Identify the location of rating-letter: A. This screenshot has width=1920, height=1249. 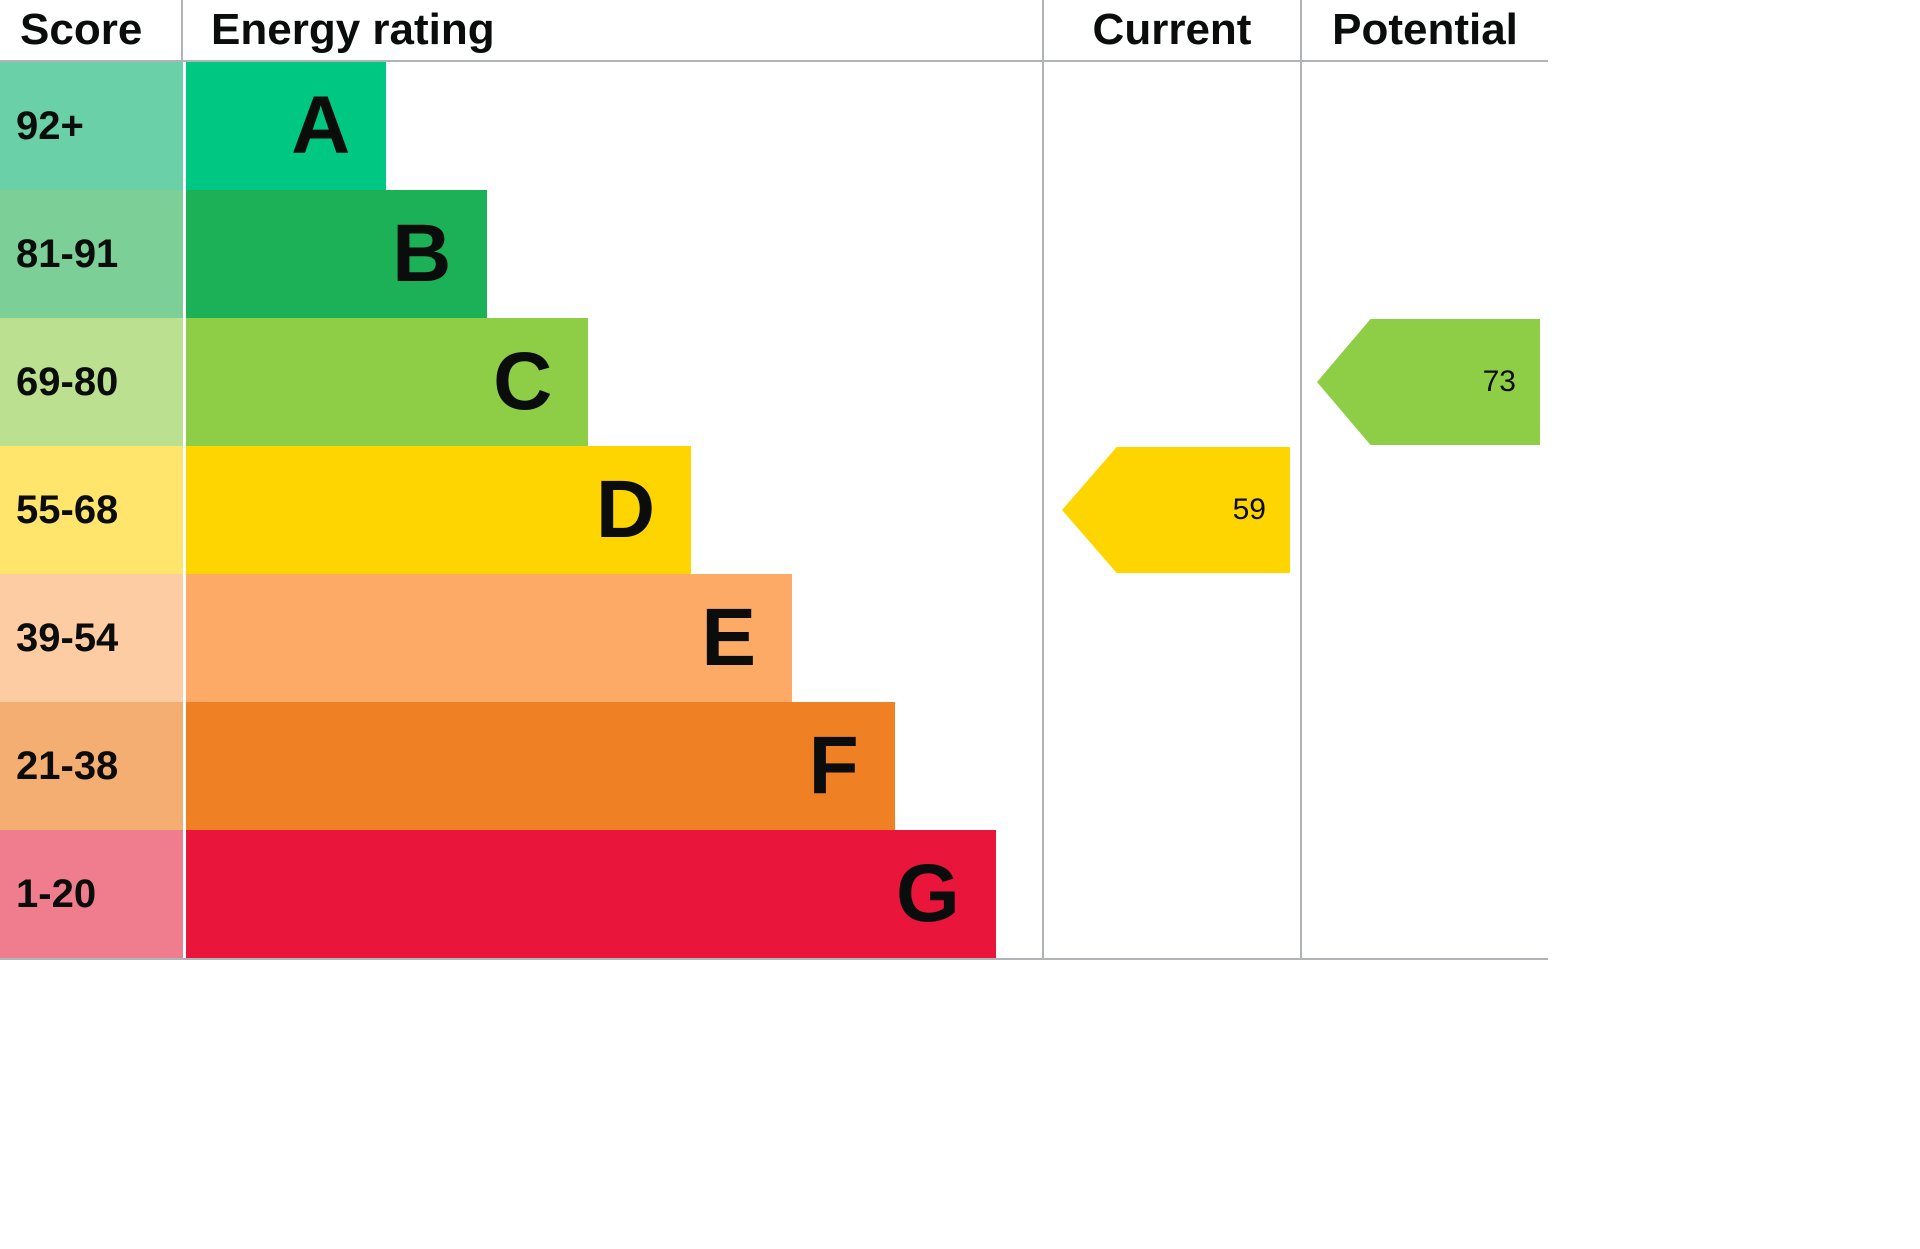
(321, 125).